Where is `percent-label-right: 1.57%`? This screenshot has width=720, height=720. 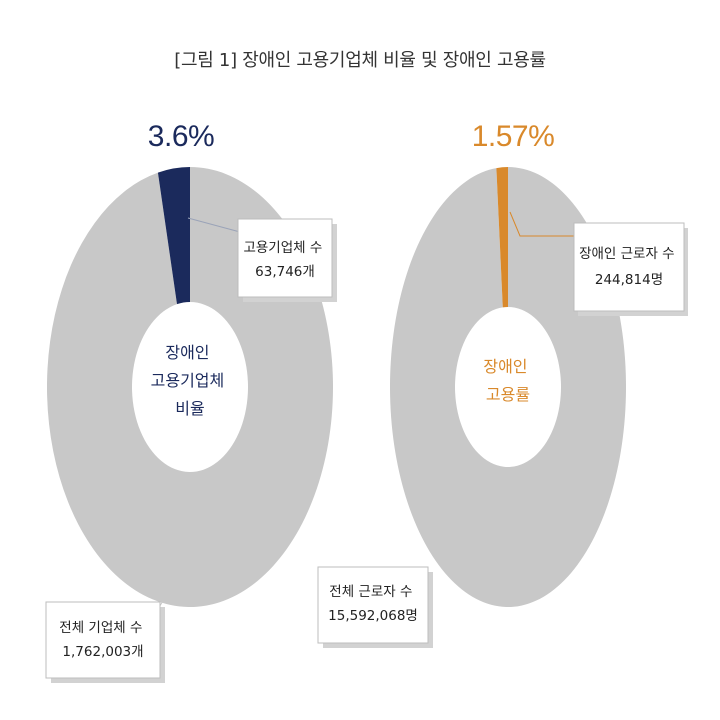 percent-label-right: 1.57% is located at coordinates (513, 136).